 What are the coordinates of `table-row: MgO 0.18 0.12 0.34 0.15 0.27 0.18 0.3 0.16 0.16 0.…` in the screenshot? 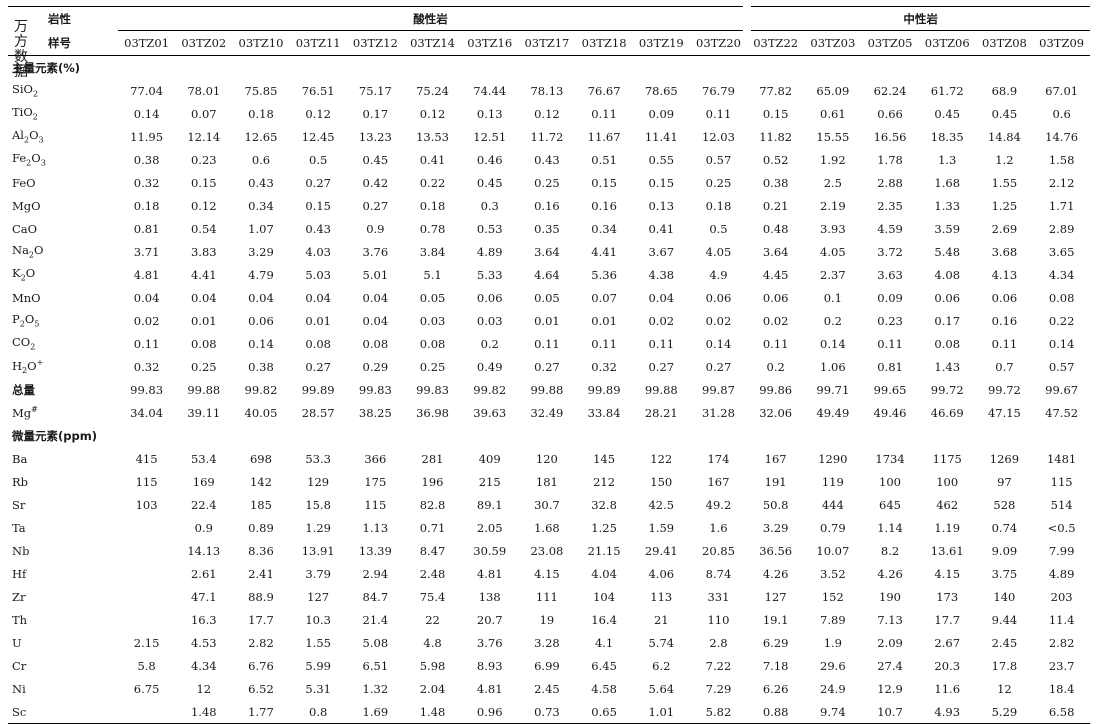 It's located at (549, 205).